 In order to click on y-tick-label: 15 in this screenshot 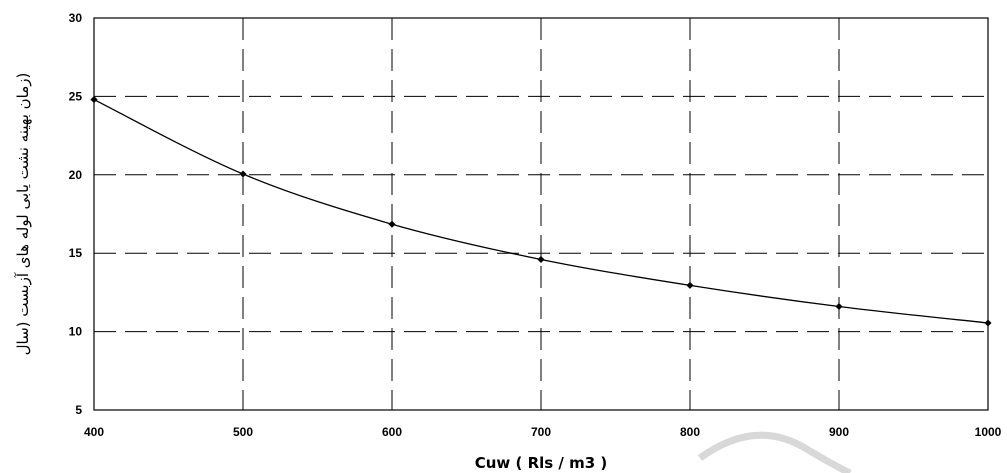, I will do `click(76, 253)`.